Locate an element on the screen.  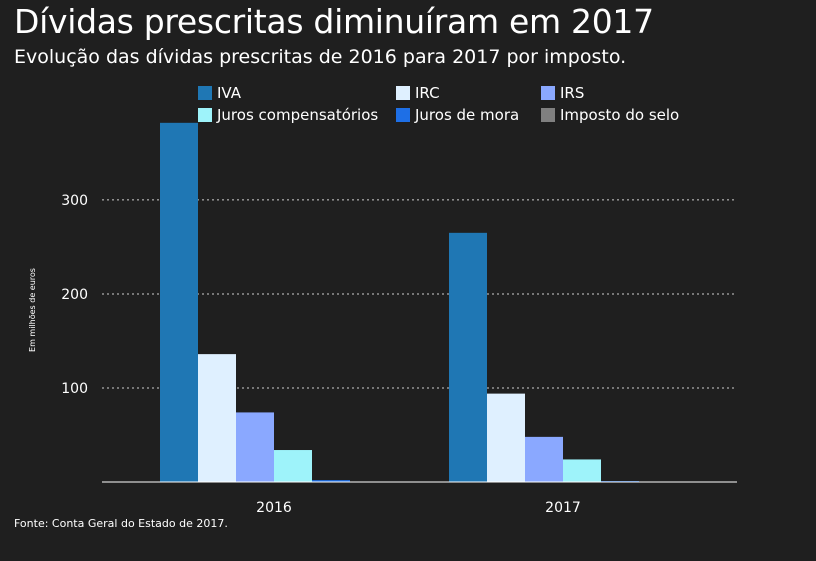
legend-label: Imposto do selo is located at coordinates (620, 115).